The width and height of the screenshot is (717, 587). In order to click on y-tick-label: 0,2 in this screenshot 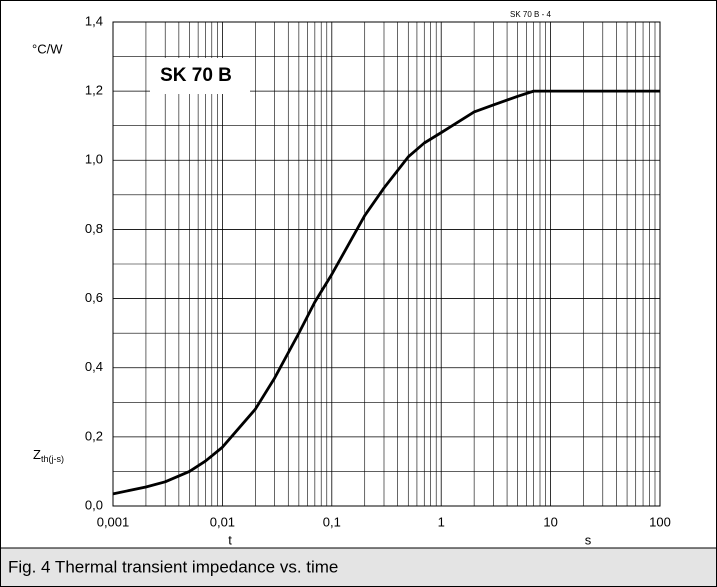, I will do `click(94, 435)`.